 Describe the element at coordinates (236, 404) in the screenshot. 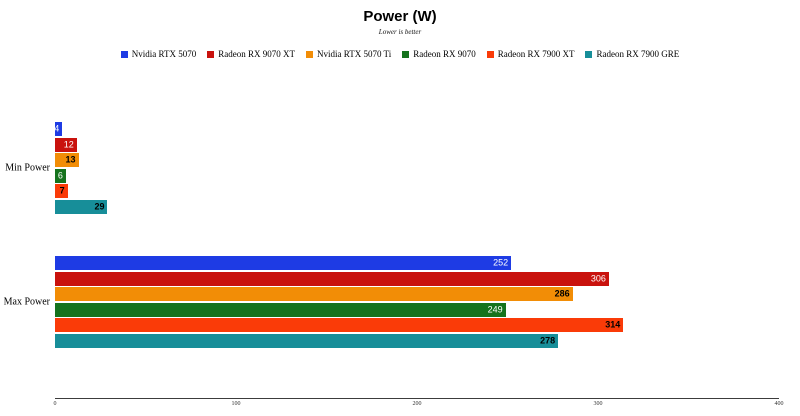

I see `x-axis-tick-label: 100` at that location.